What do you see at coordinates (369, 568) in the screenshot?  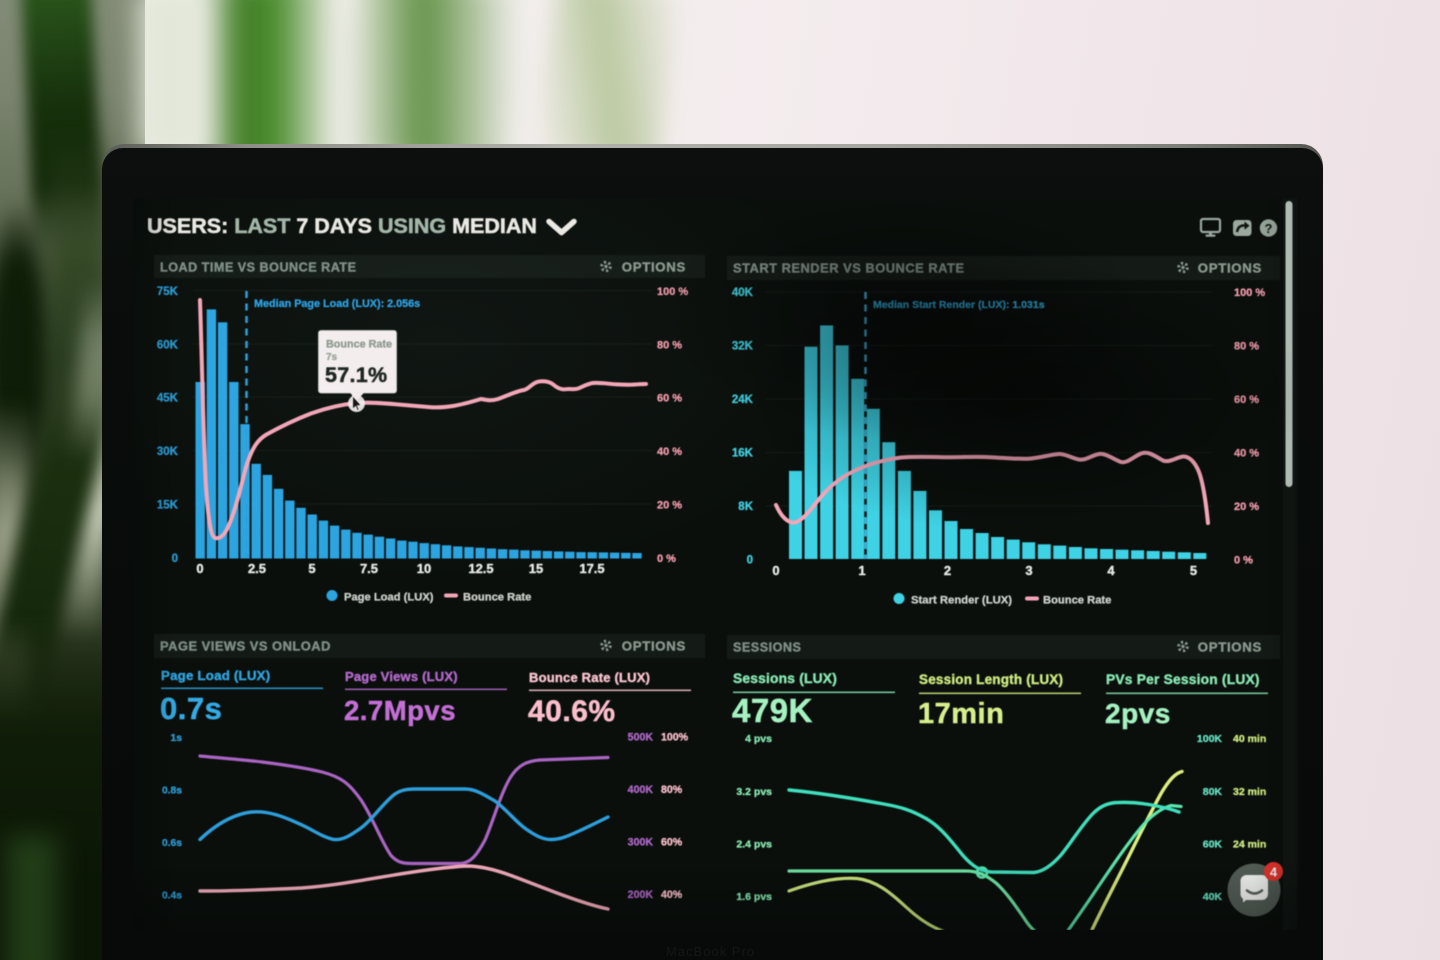 I see `svg-text: 7.5` at bounding box center [369, 568].